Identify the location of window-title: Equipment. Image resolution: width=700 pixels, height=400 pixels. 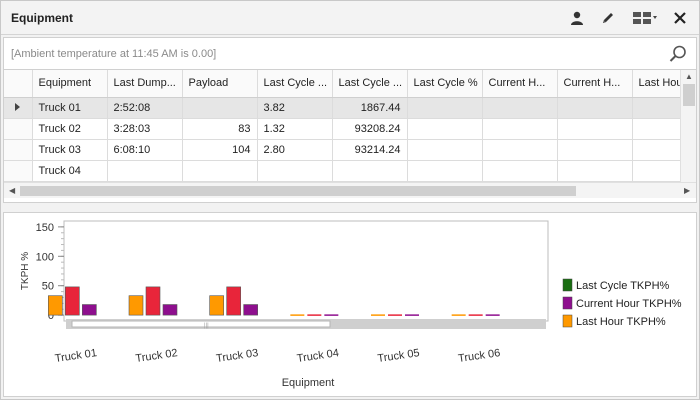
(42, 18).